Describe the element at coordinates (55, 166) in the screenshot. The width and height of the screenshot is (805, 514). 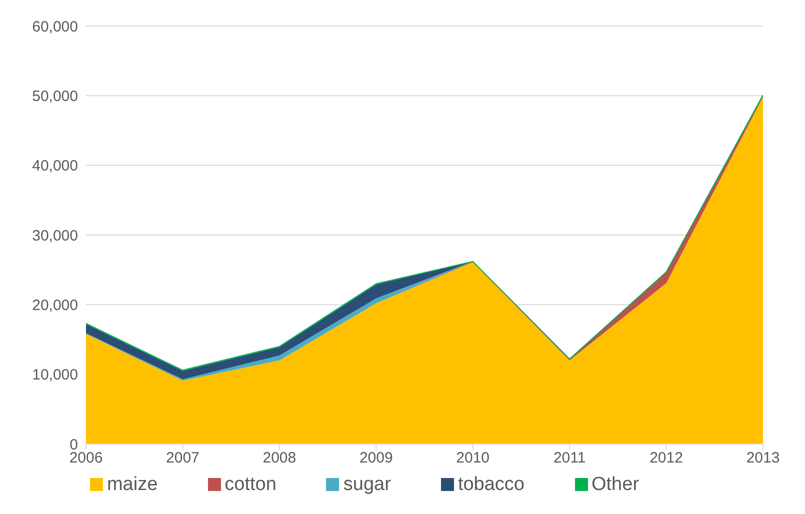
I see `y-tick-label: 40,000` at that location.